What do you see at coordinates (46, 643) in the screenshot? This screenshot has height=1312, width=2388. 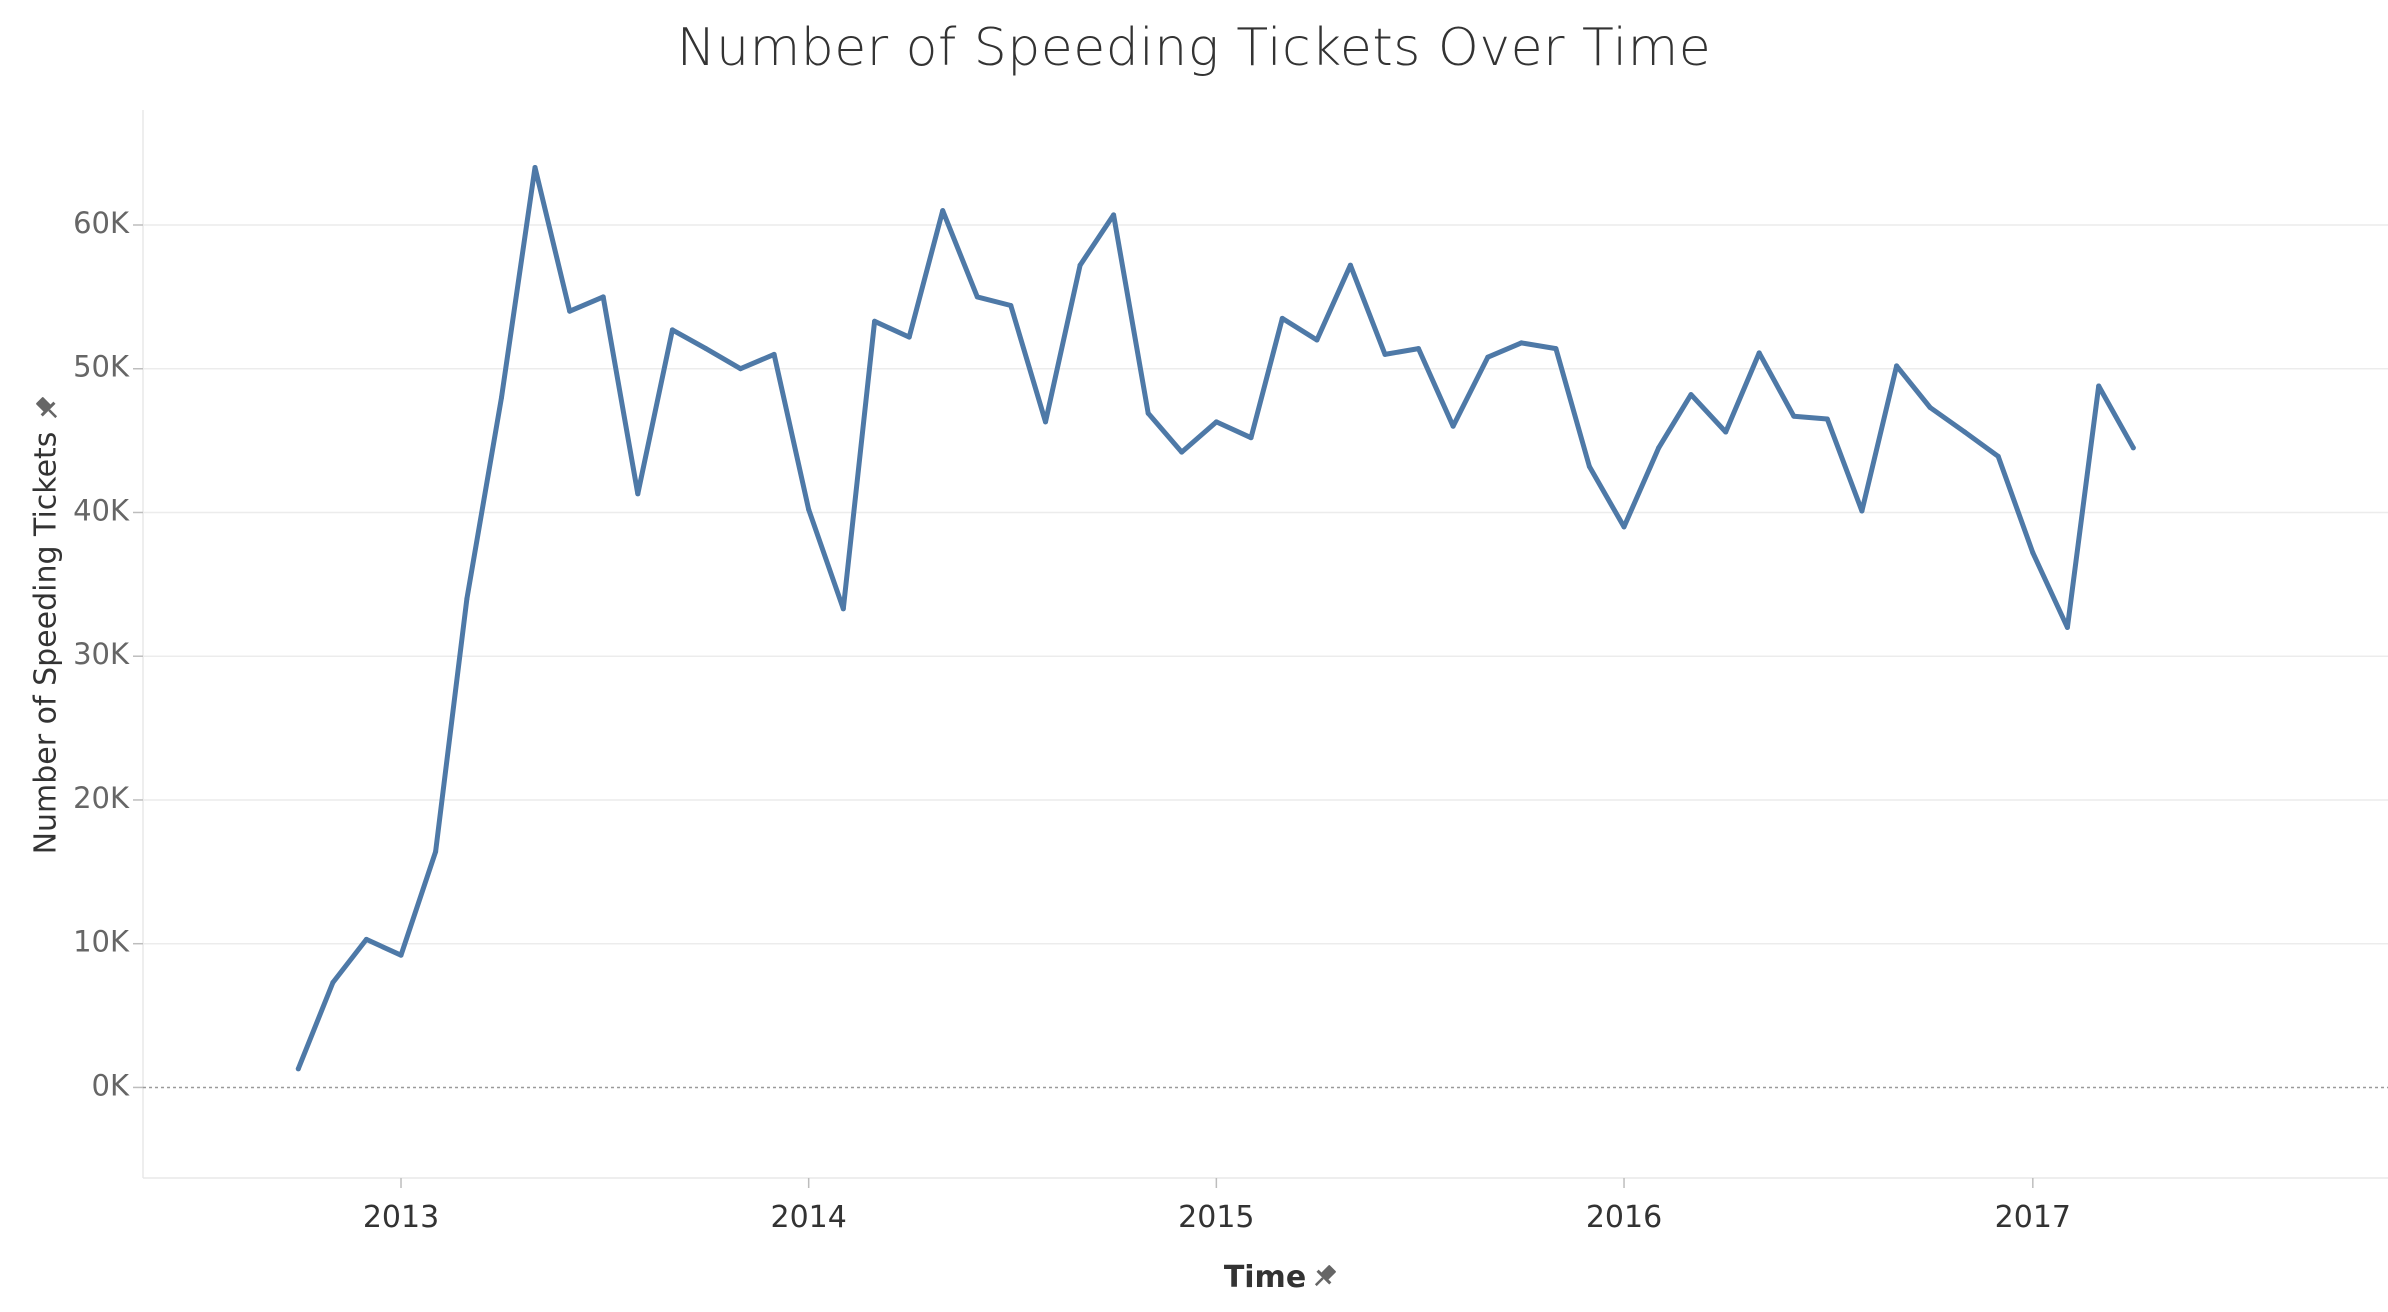 I see `y-axis-title: Number of Speeding Tickets` at bounding box center [46, 643].